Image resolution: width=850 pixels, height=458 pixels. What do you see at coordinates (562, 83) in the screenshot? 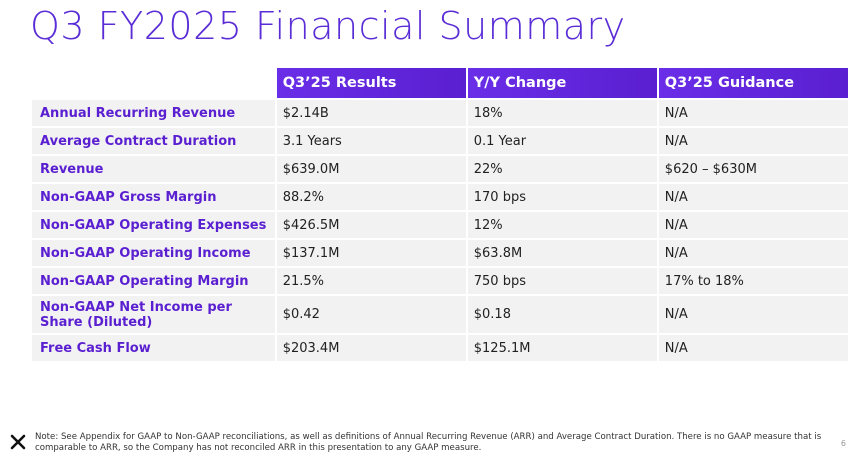
I see `header-yy-change: Y/Y Change` at bounding box center [562, 83].